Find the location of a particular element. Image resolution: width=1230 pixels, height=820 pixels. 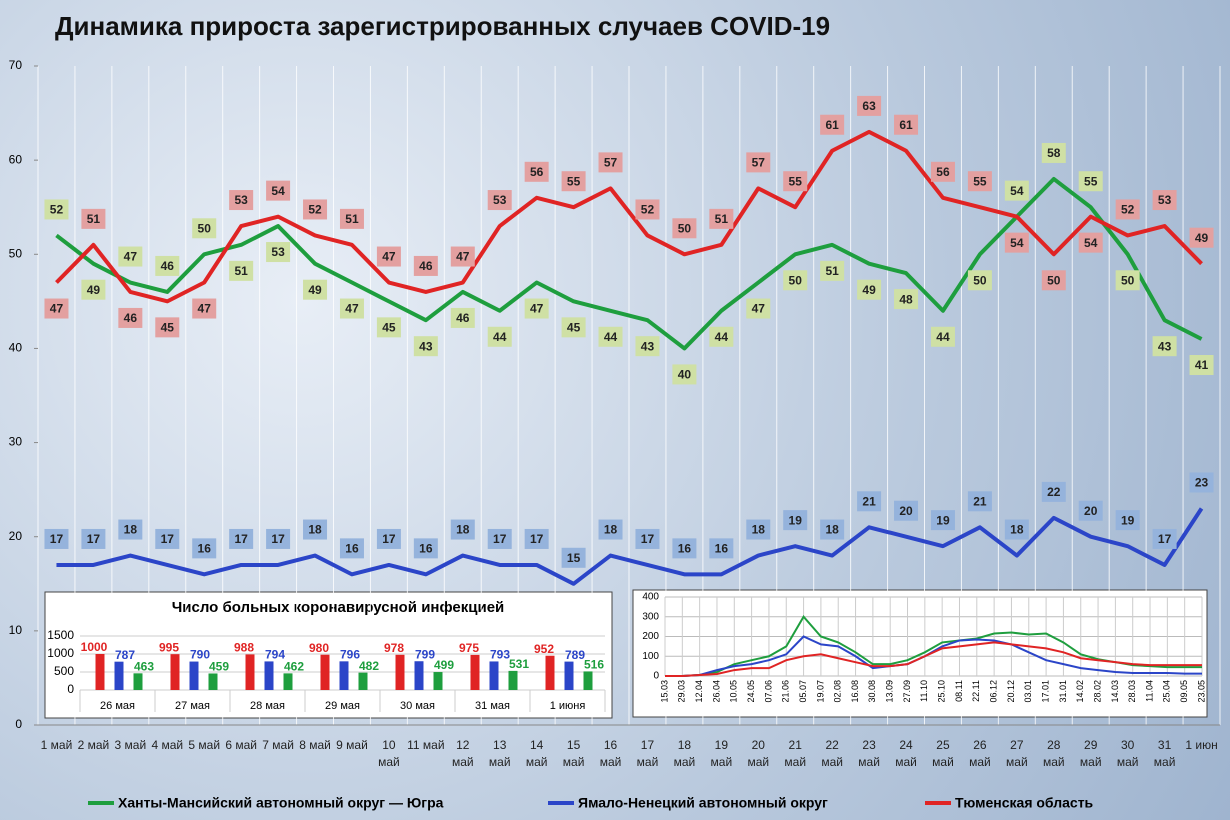

x-tick-label: 23.05 is located at coordinates (1201, 691).